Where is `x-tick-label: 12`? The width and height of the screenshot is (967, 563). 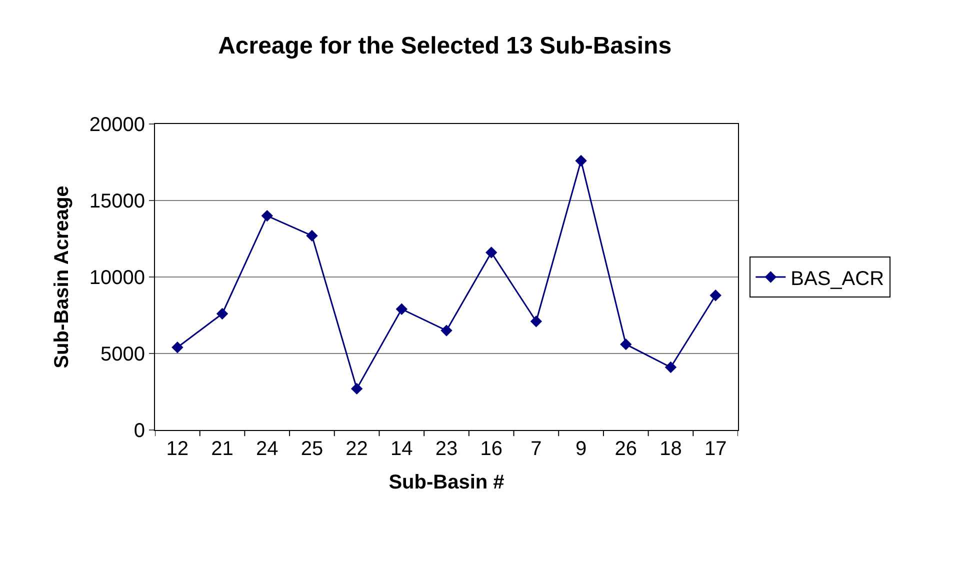 x-tick-label: 12 is located at coordinates (177, 449).